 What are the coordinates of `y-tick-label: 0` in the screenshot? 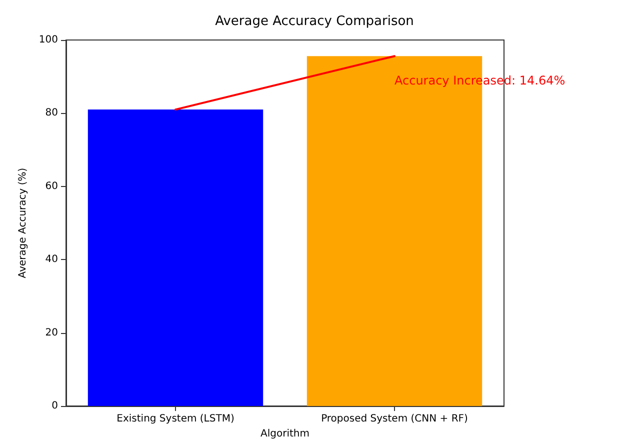 It's located at (55, 406).